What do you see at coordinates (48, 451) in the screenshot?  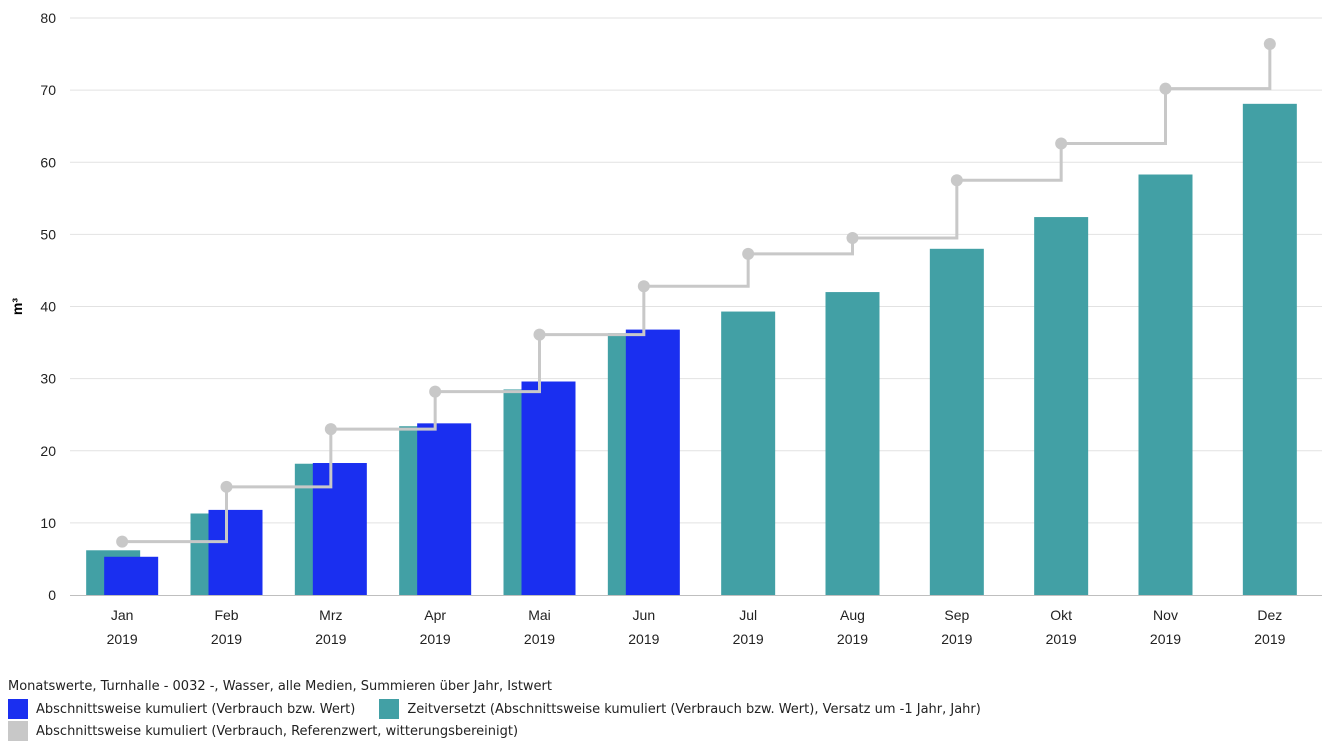 I see `y-tick-label: 20` at bounding box center [48, 451].